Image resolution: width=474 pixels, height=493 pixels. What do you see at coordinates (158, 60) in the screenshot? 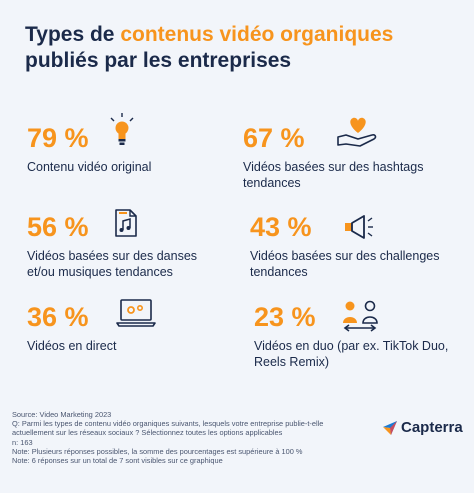
I see `title-part2: publiés par les entreprises` at bounding box center [158, 60].